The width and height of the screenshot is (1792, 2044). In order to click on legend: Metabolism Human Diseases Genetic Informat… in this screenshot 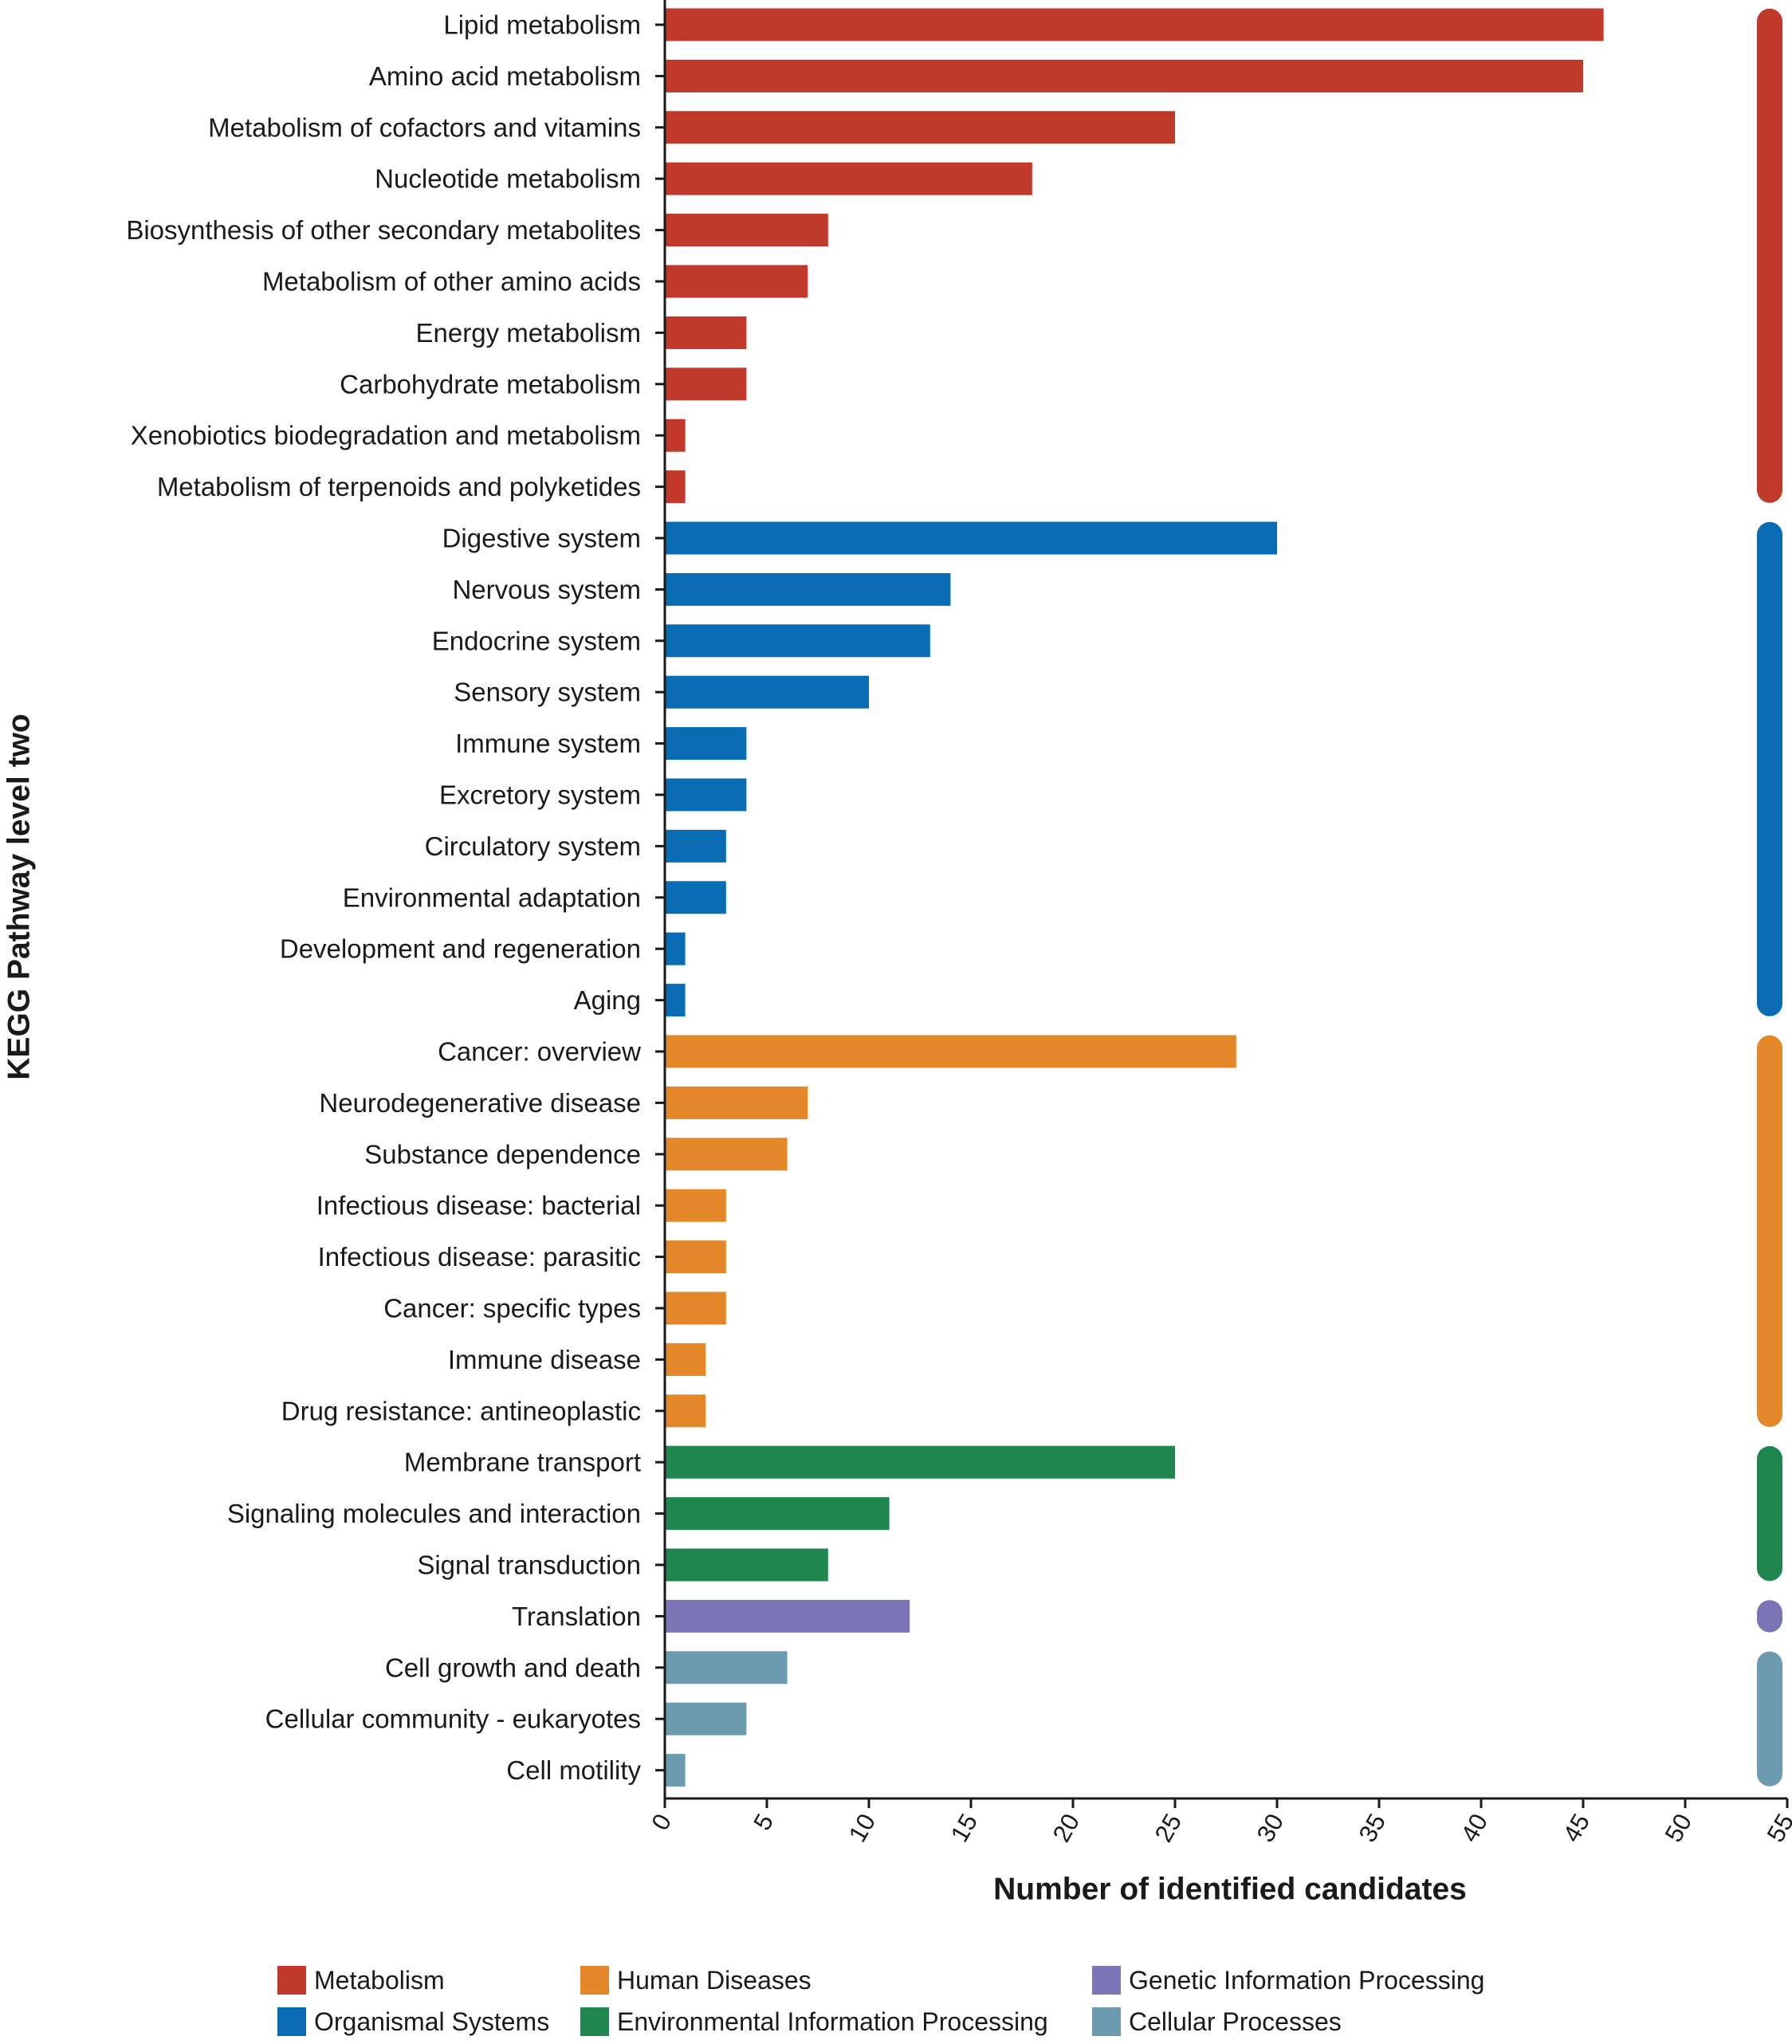, I will do `click(881, 2001)`.